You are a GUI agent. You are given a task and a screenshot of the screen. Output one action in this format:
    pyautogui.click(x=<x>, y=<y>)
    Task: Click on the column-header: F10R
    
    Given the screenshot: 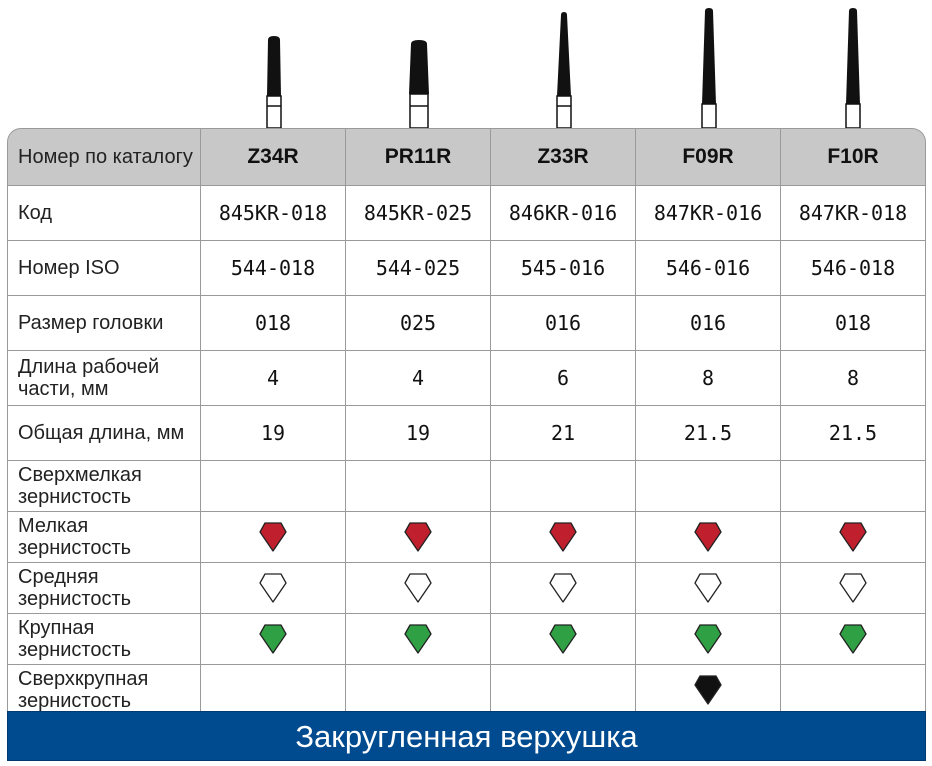 What is the action you would take?
    pyautogui.click(x=853, y=157)
    